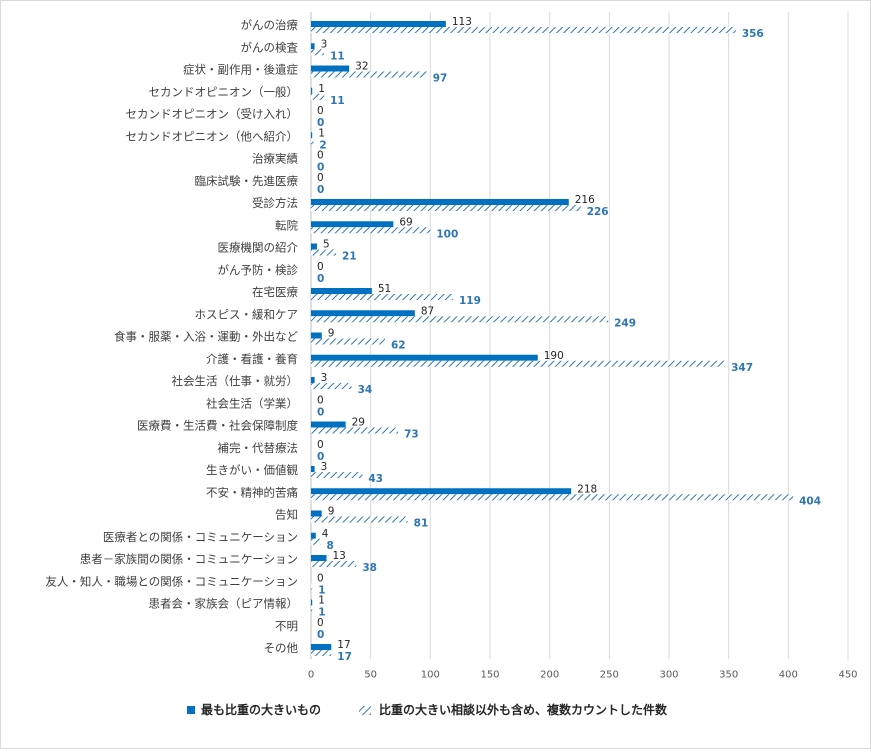 Image resolution: width=871 pixels, height=755 pixels. Describe the element at coordinates (275, 292) in the screenshot. I see `category-label: 在宅医療` at that location.